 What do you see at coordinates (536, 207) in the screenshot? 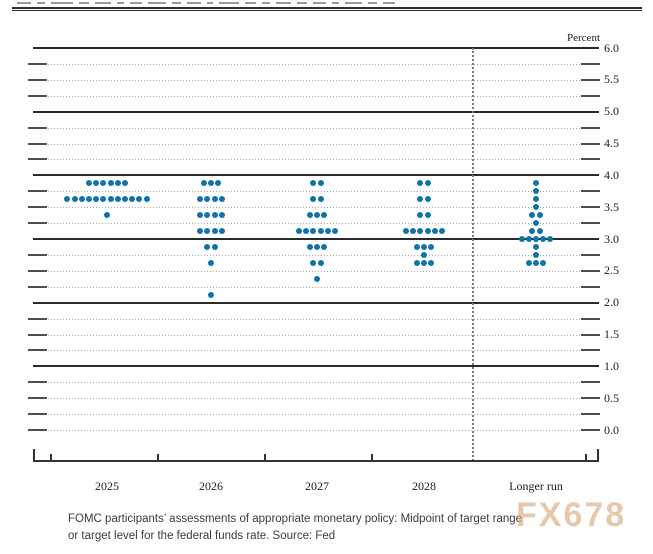
I see `projection-dot-Longer-run-3.5` at bounding box center [536, 207].